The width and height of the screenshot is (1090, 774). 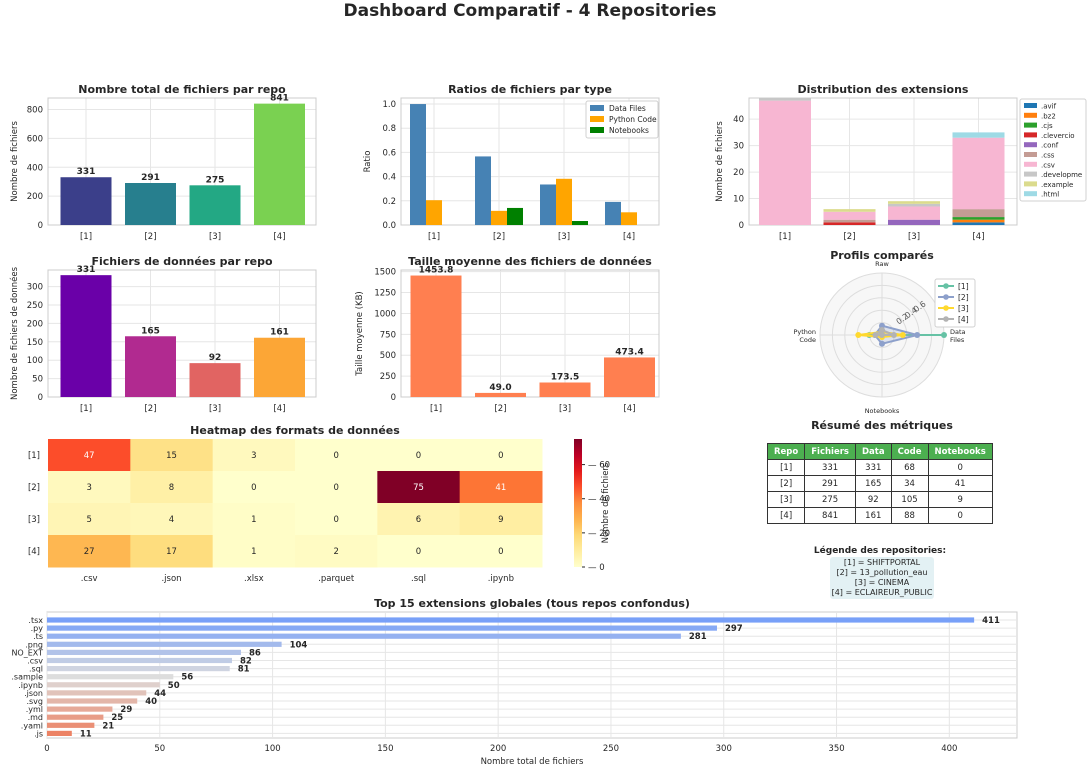 What do you see at coordinates (215, 237) in the screenshot?
I see `total-files-chart-xtick-label: [3]` at bounding box center [215, 237].